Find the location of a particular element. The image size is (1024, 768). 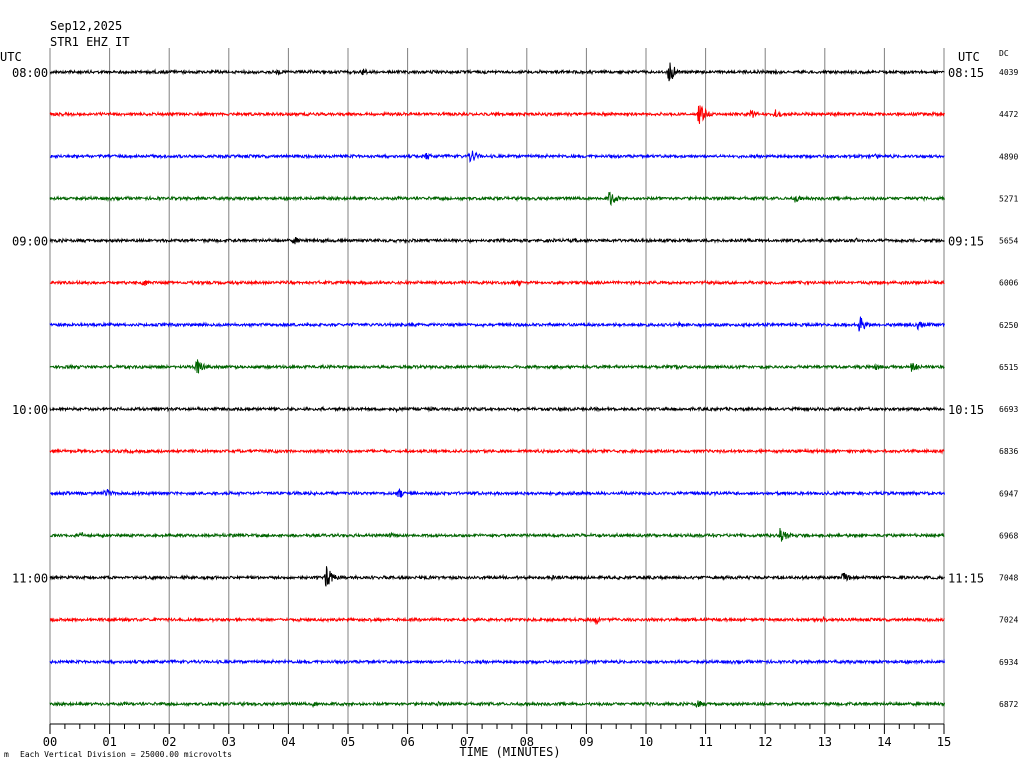

x-tick-label: 12 is located at coordinates (765, 742).